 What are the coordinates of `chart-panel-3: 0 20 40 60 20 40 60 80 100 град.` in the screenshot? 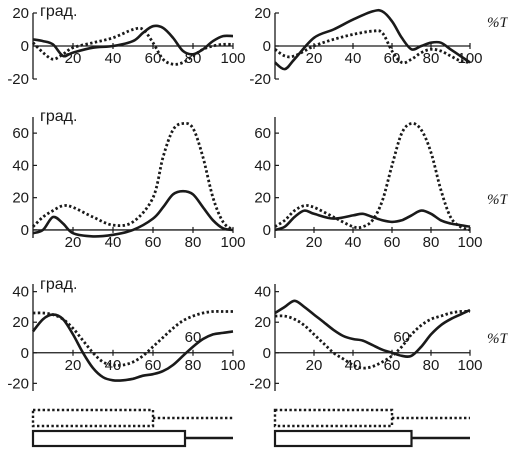 It's located at (128, 179).